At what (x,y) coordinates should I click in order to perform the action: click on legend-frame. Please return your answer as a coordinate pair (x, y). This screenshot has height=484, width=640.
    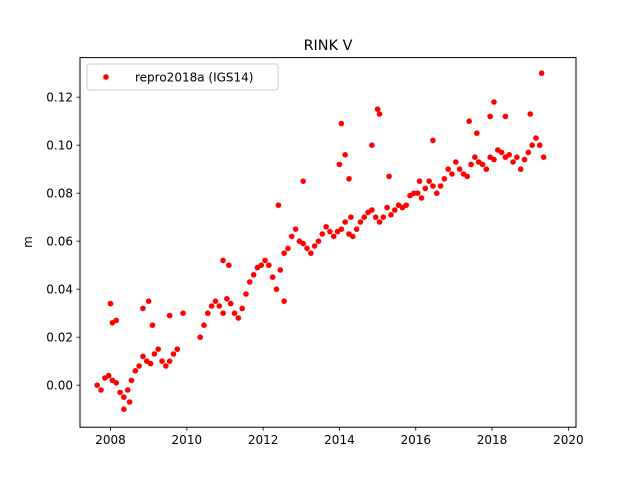
    Looking at the image, I should click on (182, 77).